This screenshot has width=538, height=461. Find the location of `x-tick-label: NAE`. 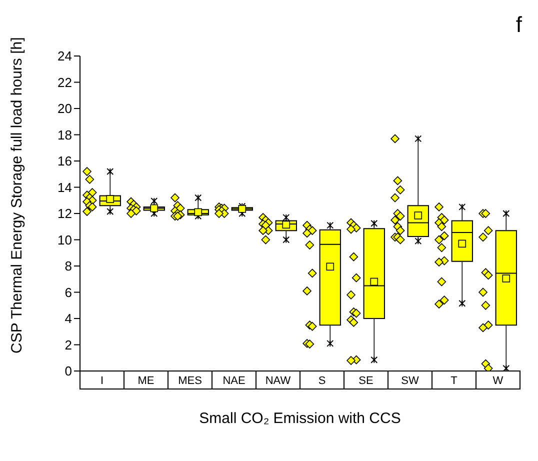

x-tick-label: NAE is located at coordinates (234, 381).